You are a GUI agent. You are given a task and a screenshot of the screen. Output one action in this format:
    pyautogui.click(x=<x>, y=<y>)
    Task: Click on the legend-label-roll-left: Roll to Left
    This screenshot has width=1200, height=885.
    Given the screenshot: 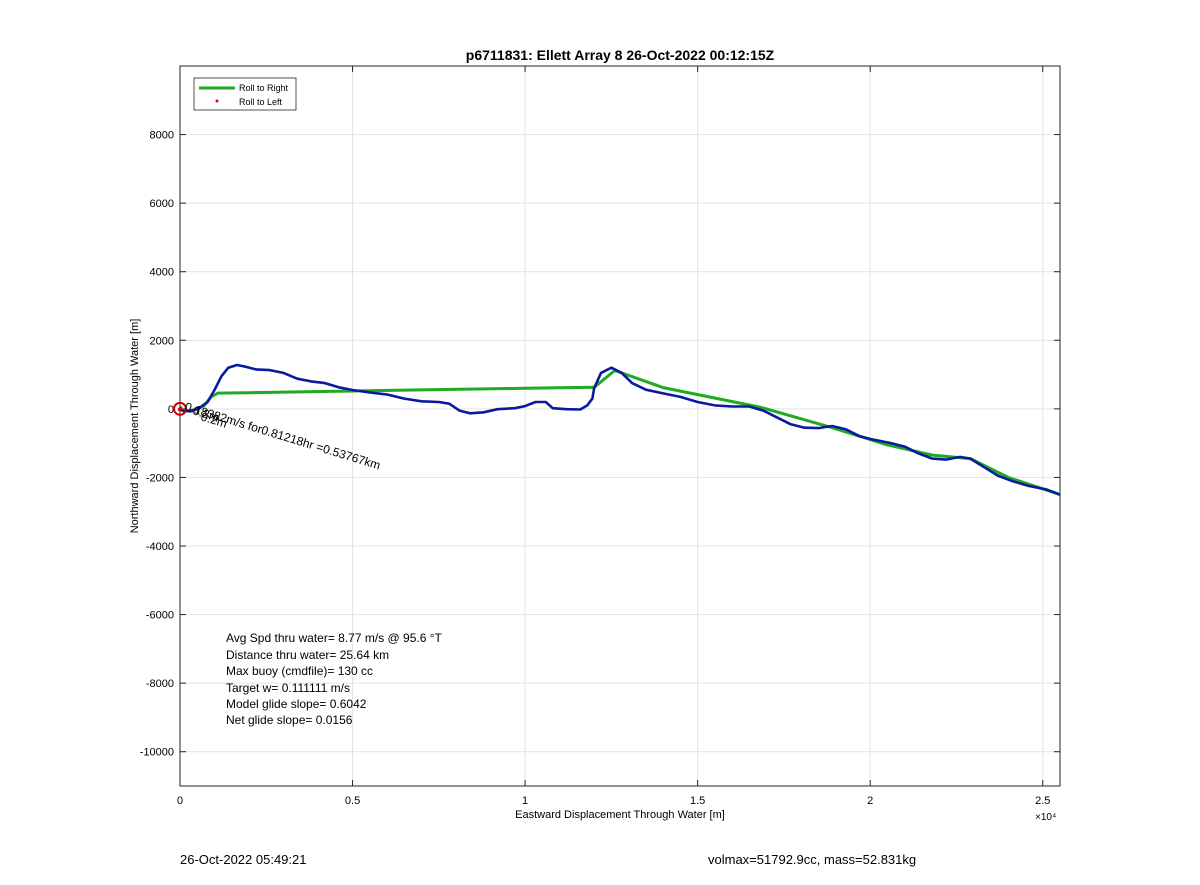 What is the action you would take?
    pyautogui.click(x=261, y=102)
    